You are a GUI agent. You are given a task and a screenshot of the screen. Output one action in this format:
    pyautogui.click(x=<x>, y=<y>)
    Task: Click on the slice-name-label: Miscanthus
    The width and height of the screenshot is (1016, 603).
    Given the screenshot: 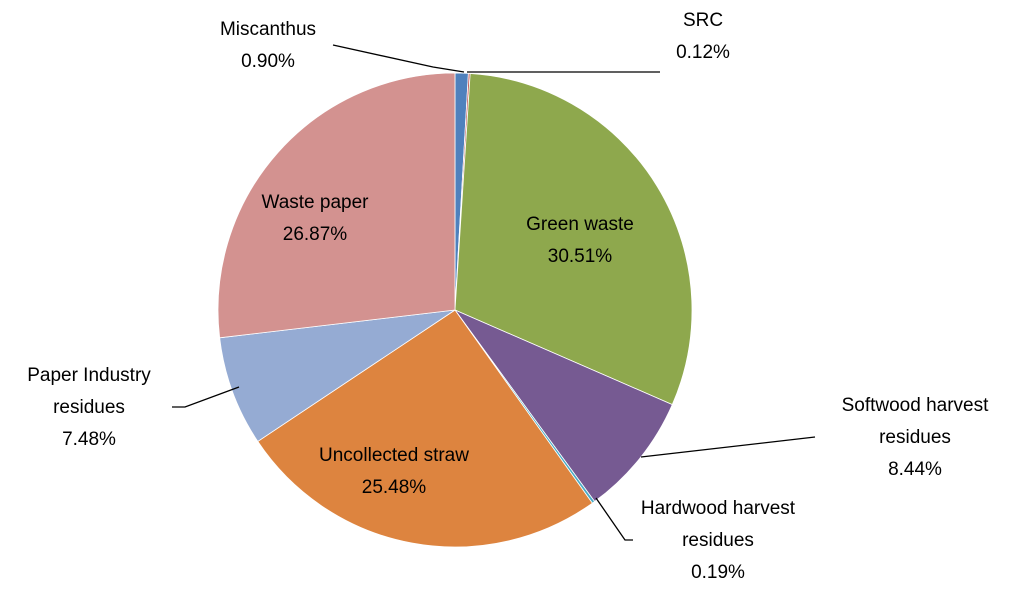 What is the action you would take?
    pyautogui.click(x=268, y=29)
    